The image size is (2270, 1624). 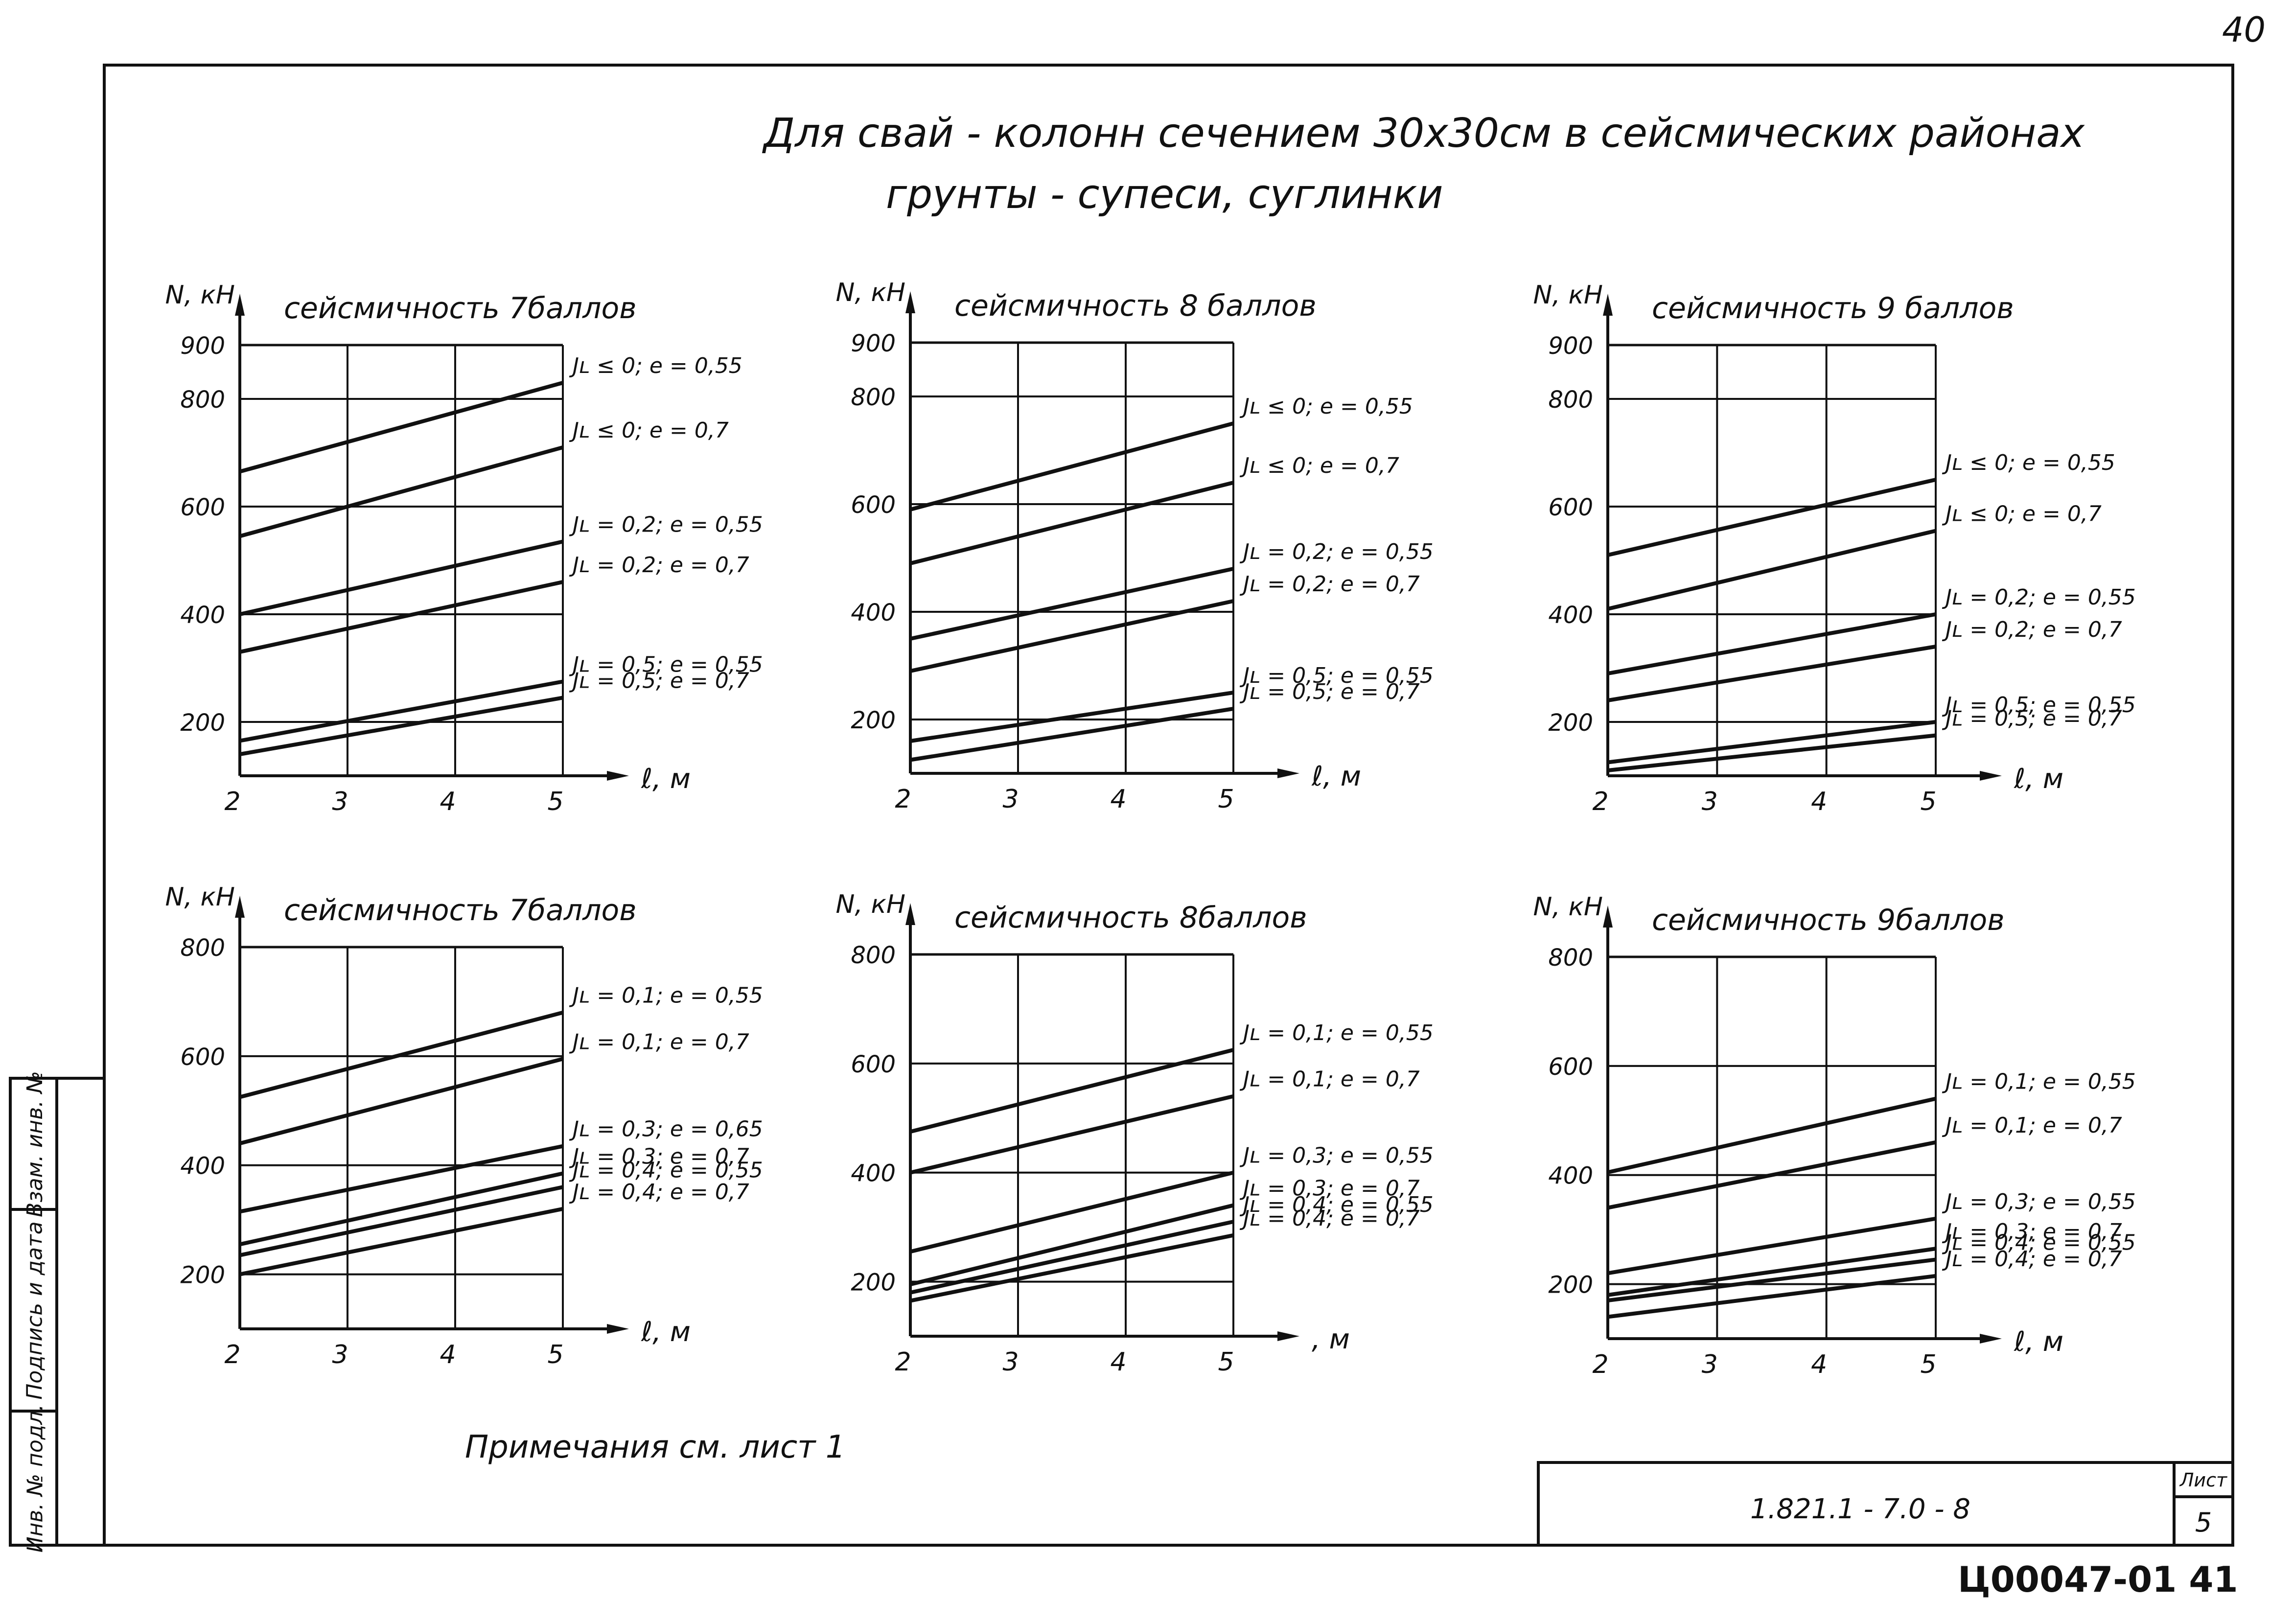 I want to click on chart-3-ytick-label: 800, so click(x=1570, y=400).